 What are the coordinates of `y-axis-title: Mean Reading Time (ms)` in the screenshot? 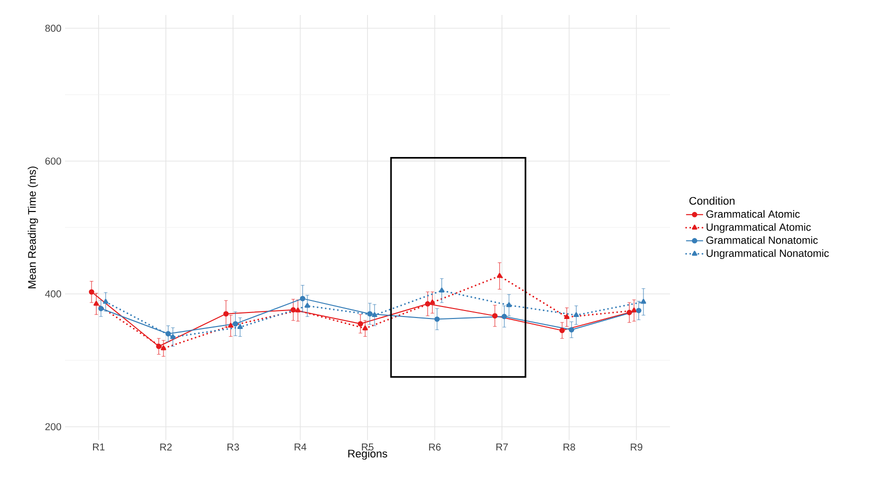 It's located at (33, 227).